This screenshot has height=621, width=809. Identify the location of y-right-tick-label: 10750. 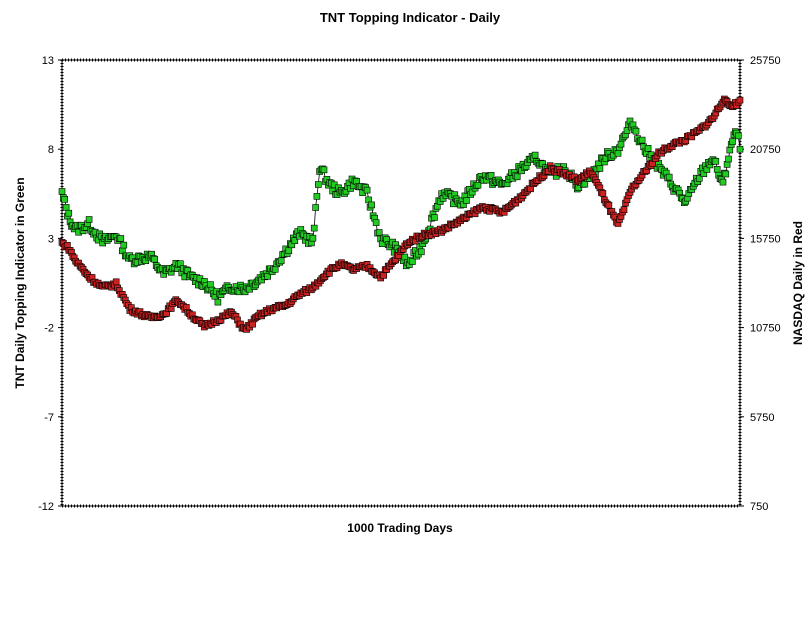
(765, 329).